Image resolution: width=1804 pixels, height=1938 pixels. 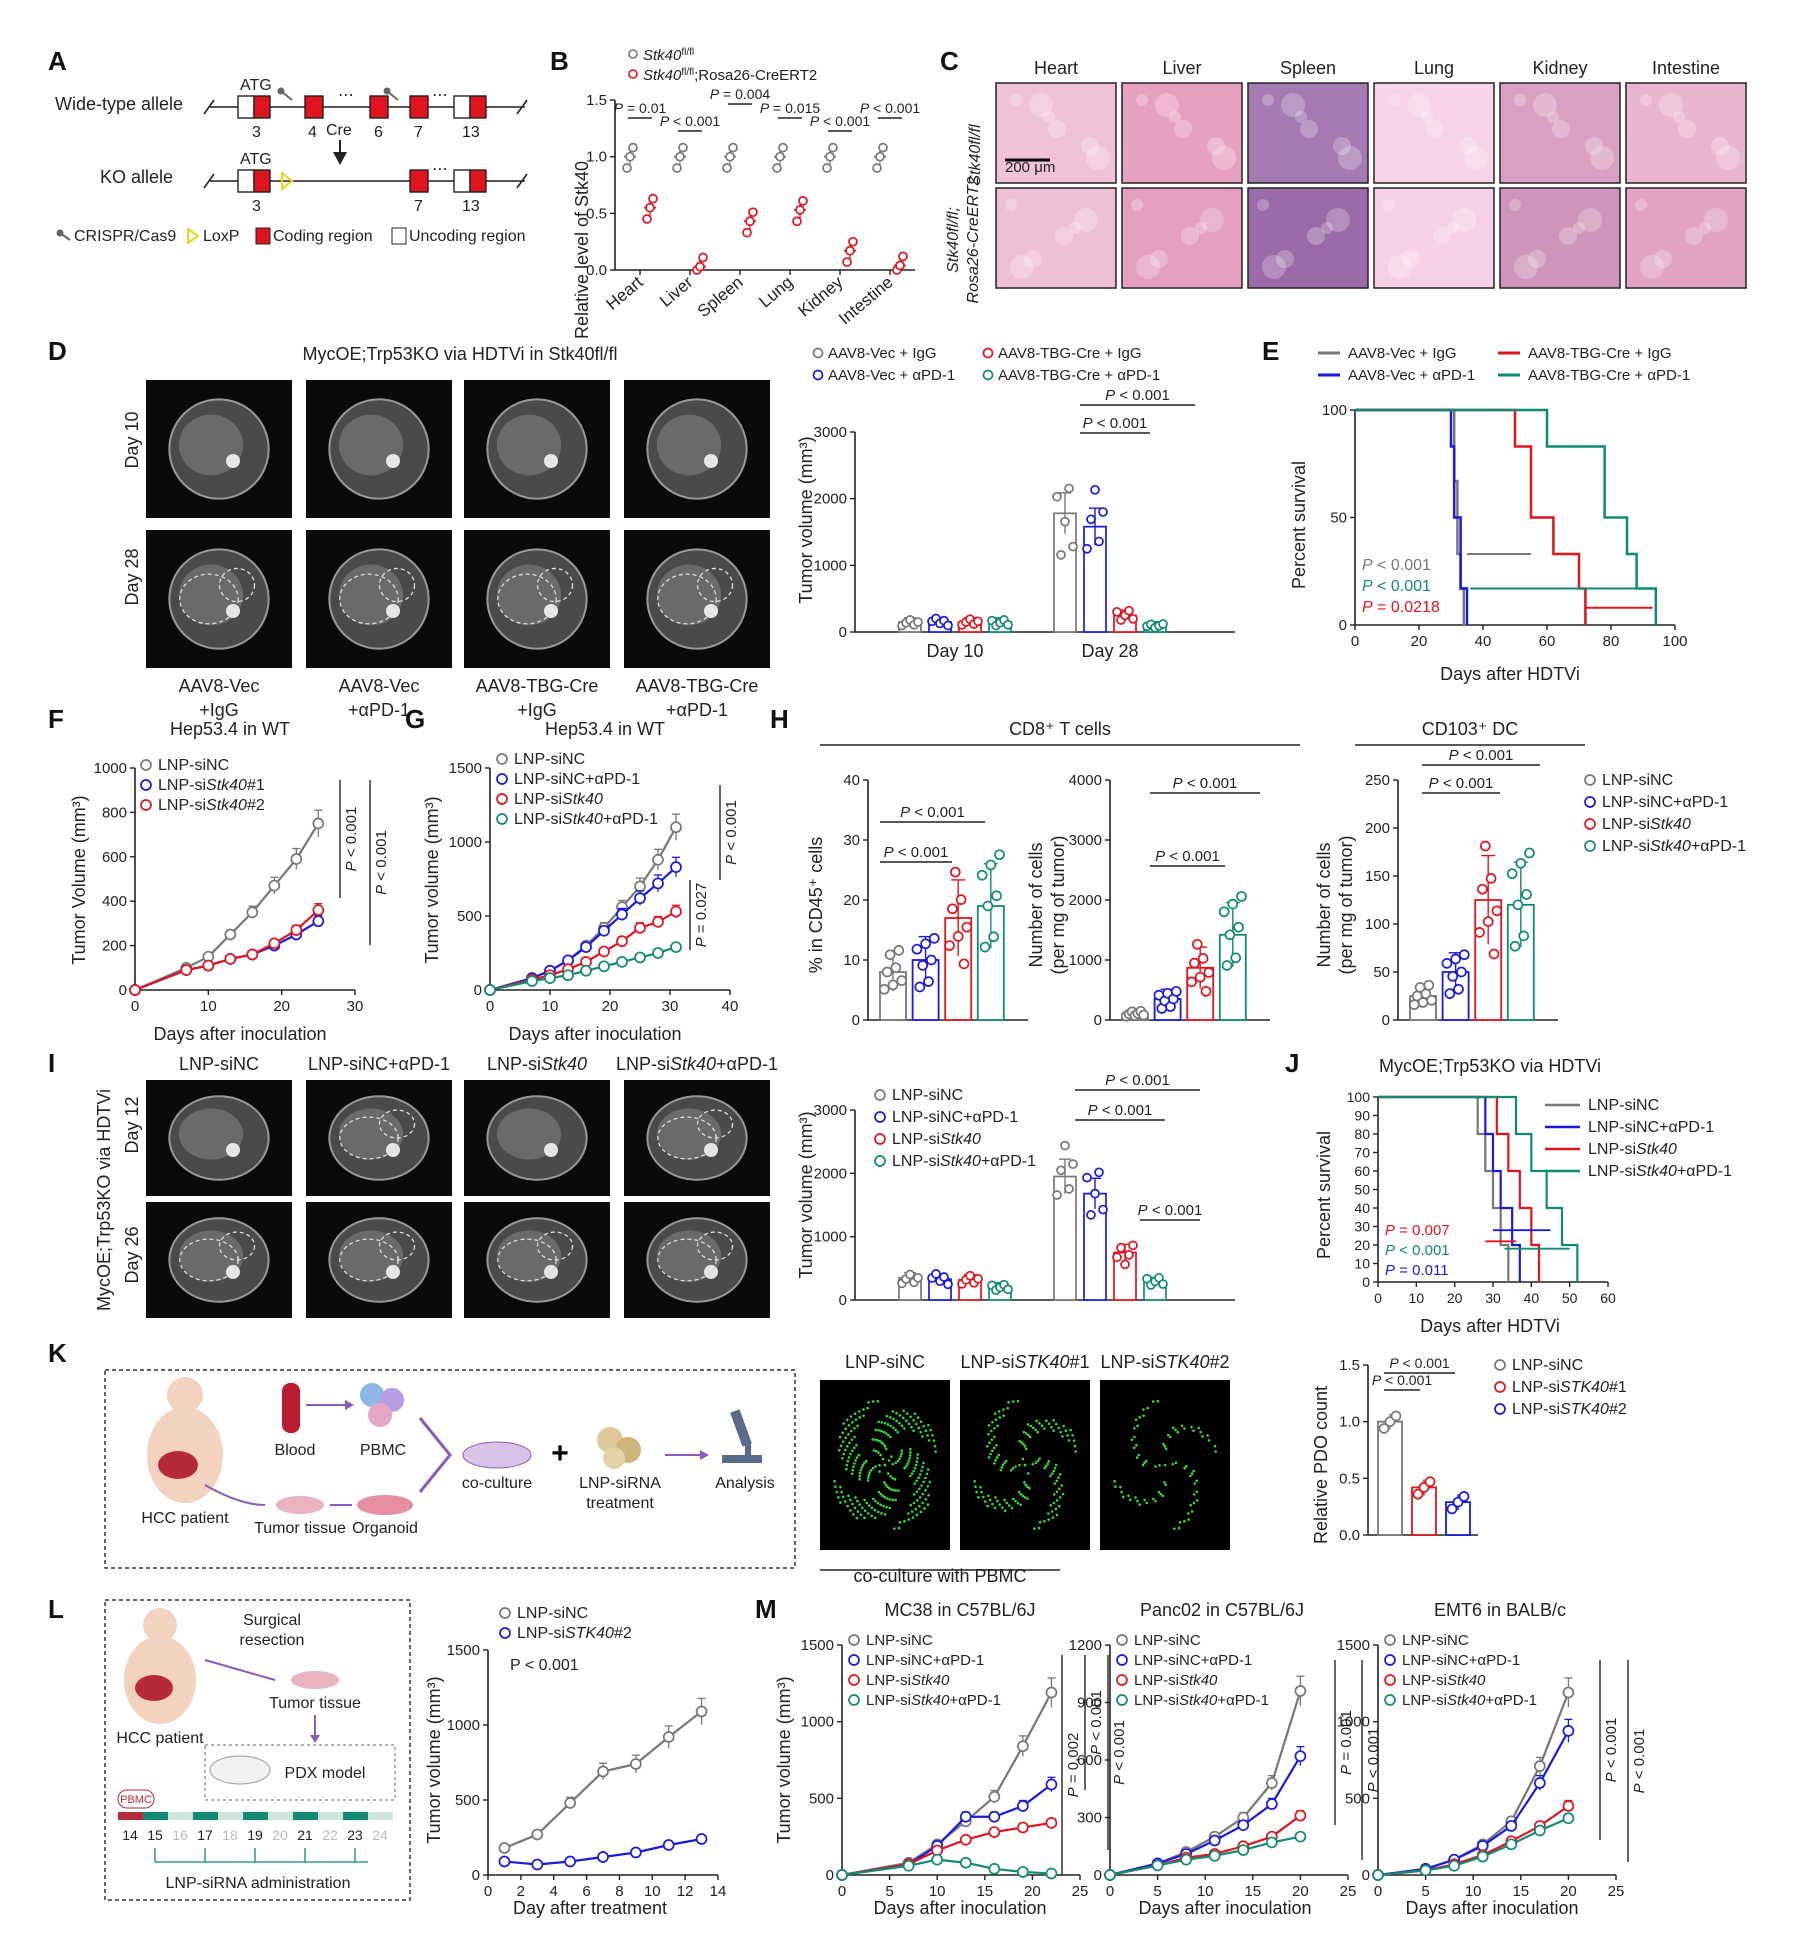 What do you see at coordinates (1056, 68) in the screenshot?
I see `tissue-label: Heart` at bounding box center [1056, 68].